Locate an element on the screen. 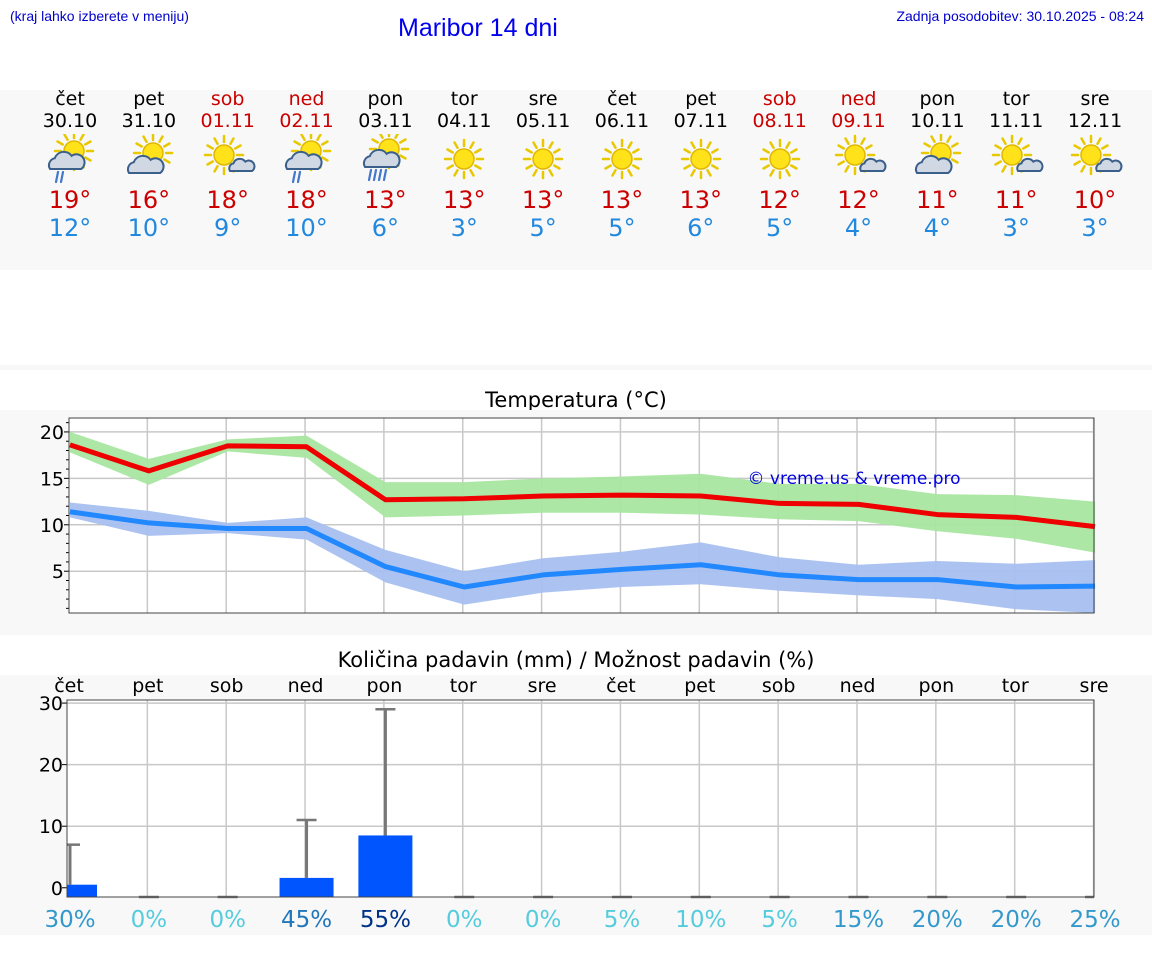 The width and height of the screenshot is (1152, 975). day-axis-label: sre is located at coordinates (1094, 686).